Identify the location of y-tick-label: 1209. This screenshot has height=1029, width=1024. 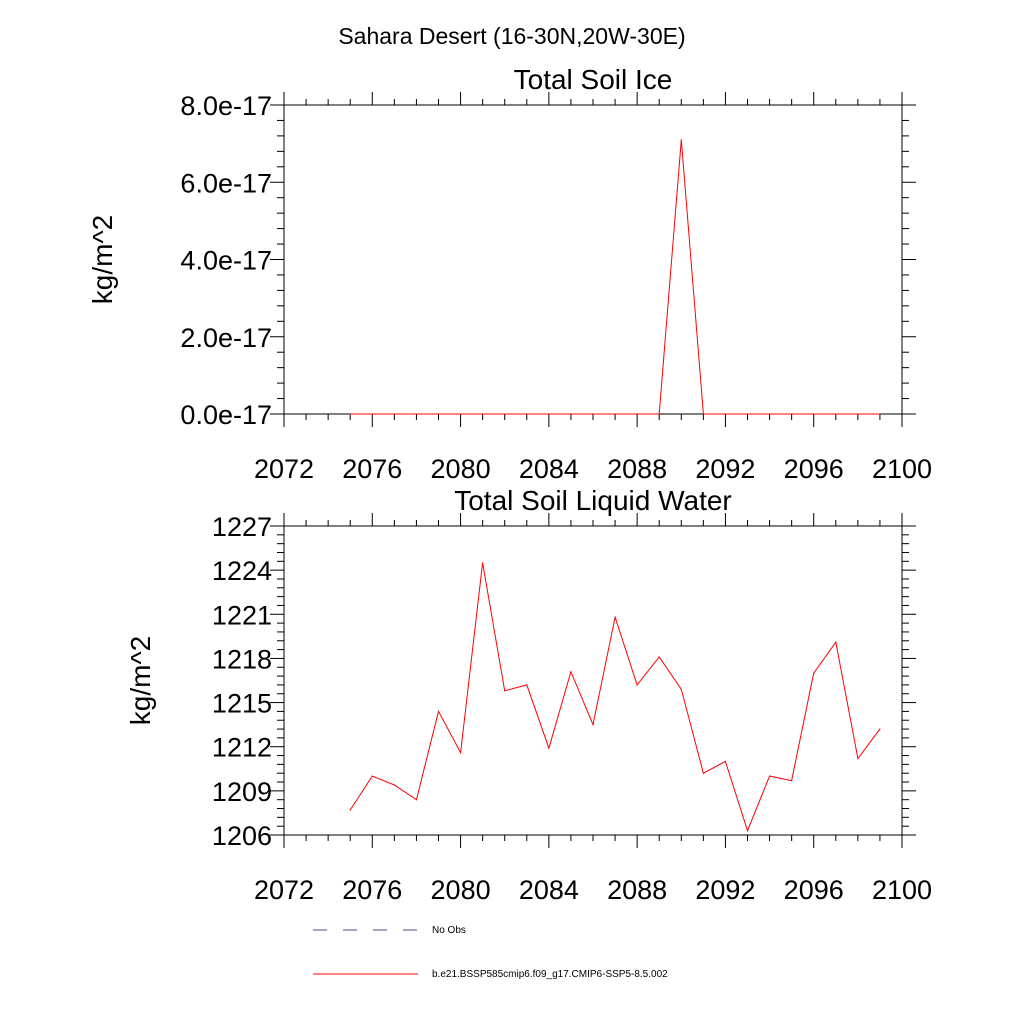
(242, 792).